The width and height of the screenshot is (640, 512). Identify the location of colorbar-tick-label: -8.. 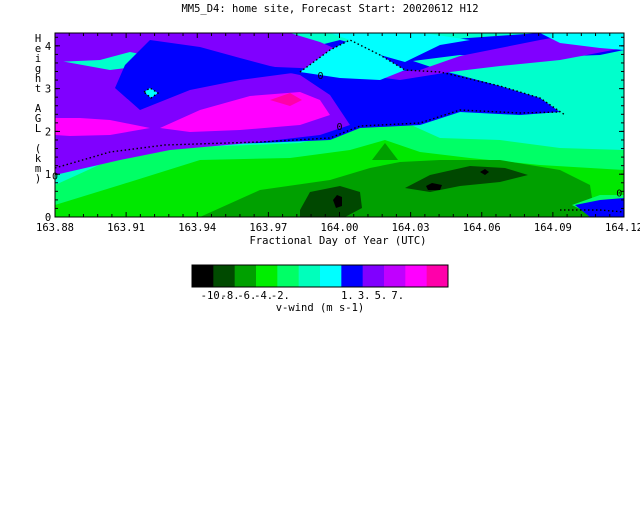
(230, 296).